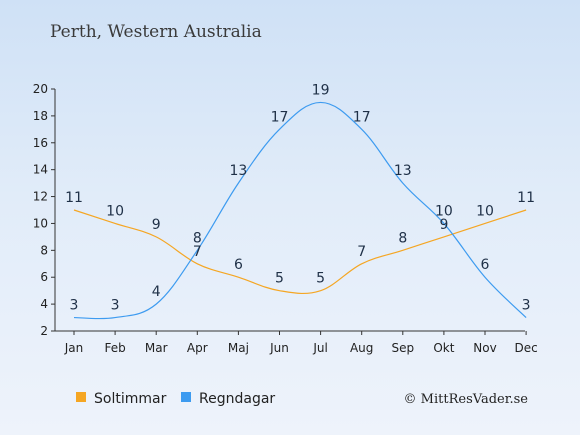 Image resolution: width=580 pixels, height=435 pixels. What do you see at coordinates (74, 348) in the screenshot?
I see `x-tick-label: Jan` at bounding box center [74, 348].